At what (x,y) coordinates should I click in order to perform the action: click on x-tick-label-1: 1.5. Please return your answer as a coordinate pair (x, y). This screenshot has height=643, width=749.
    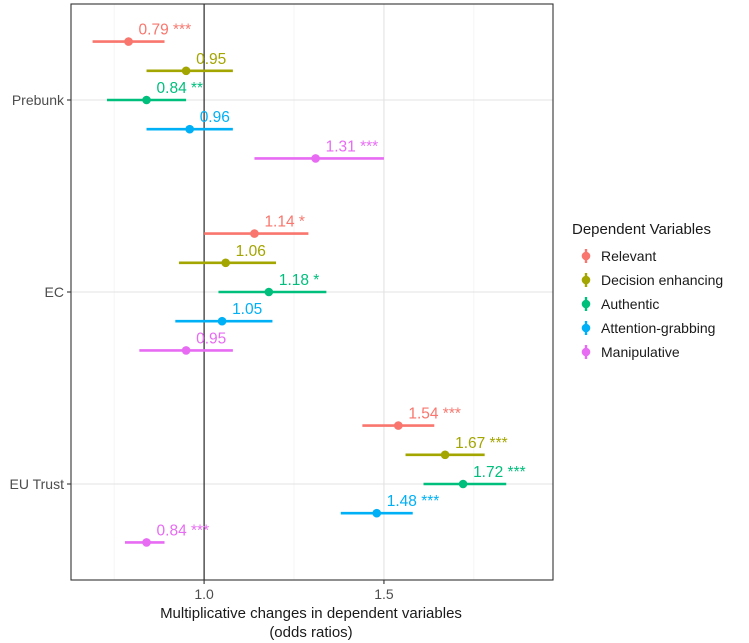
    Looking at the image, I should click on (384, 594).